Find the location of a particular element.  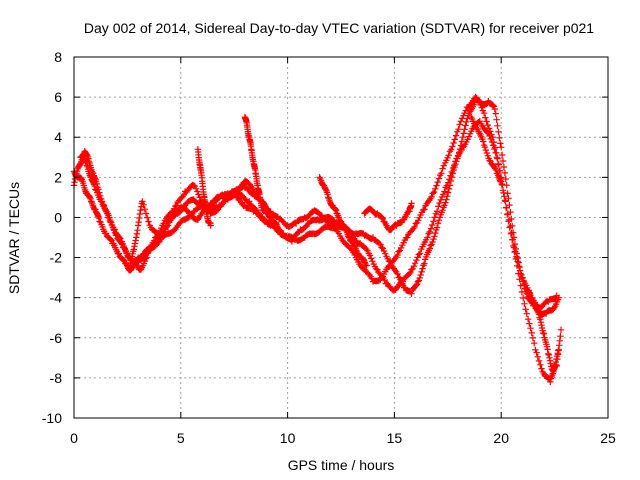

x-tick-label: 0 is located at coordinates (74, 438).